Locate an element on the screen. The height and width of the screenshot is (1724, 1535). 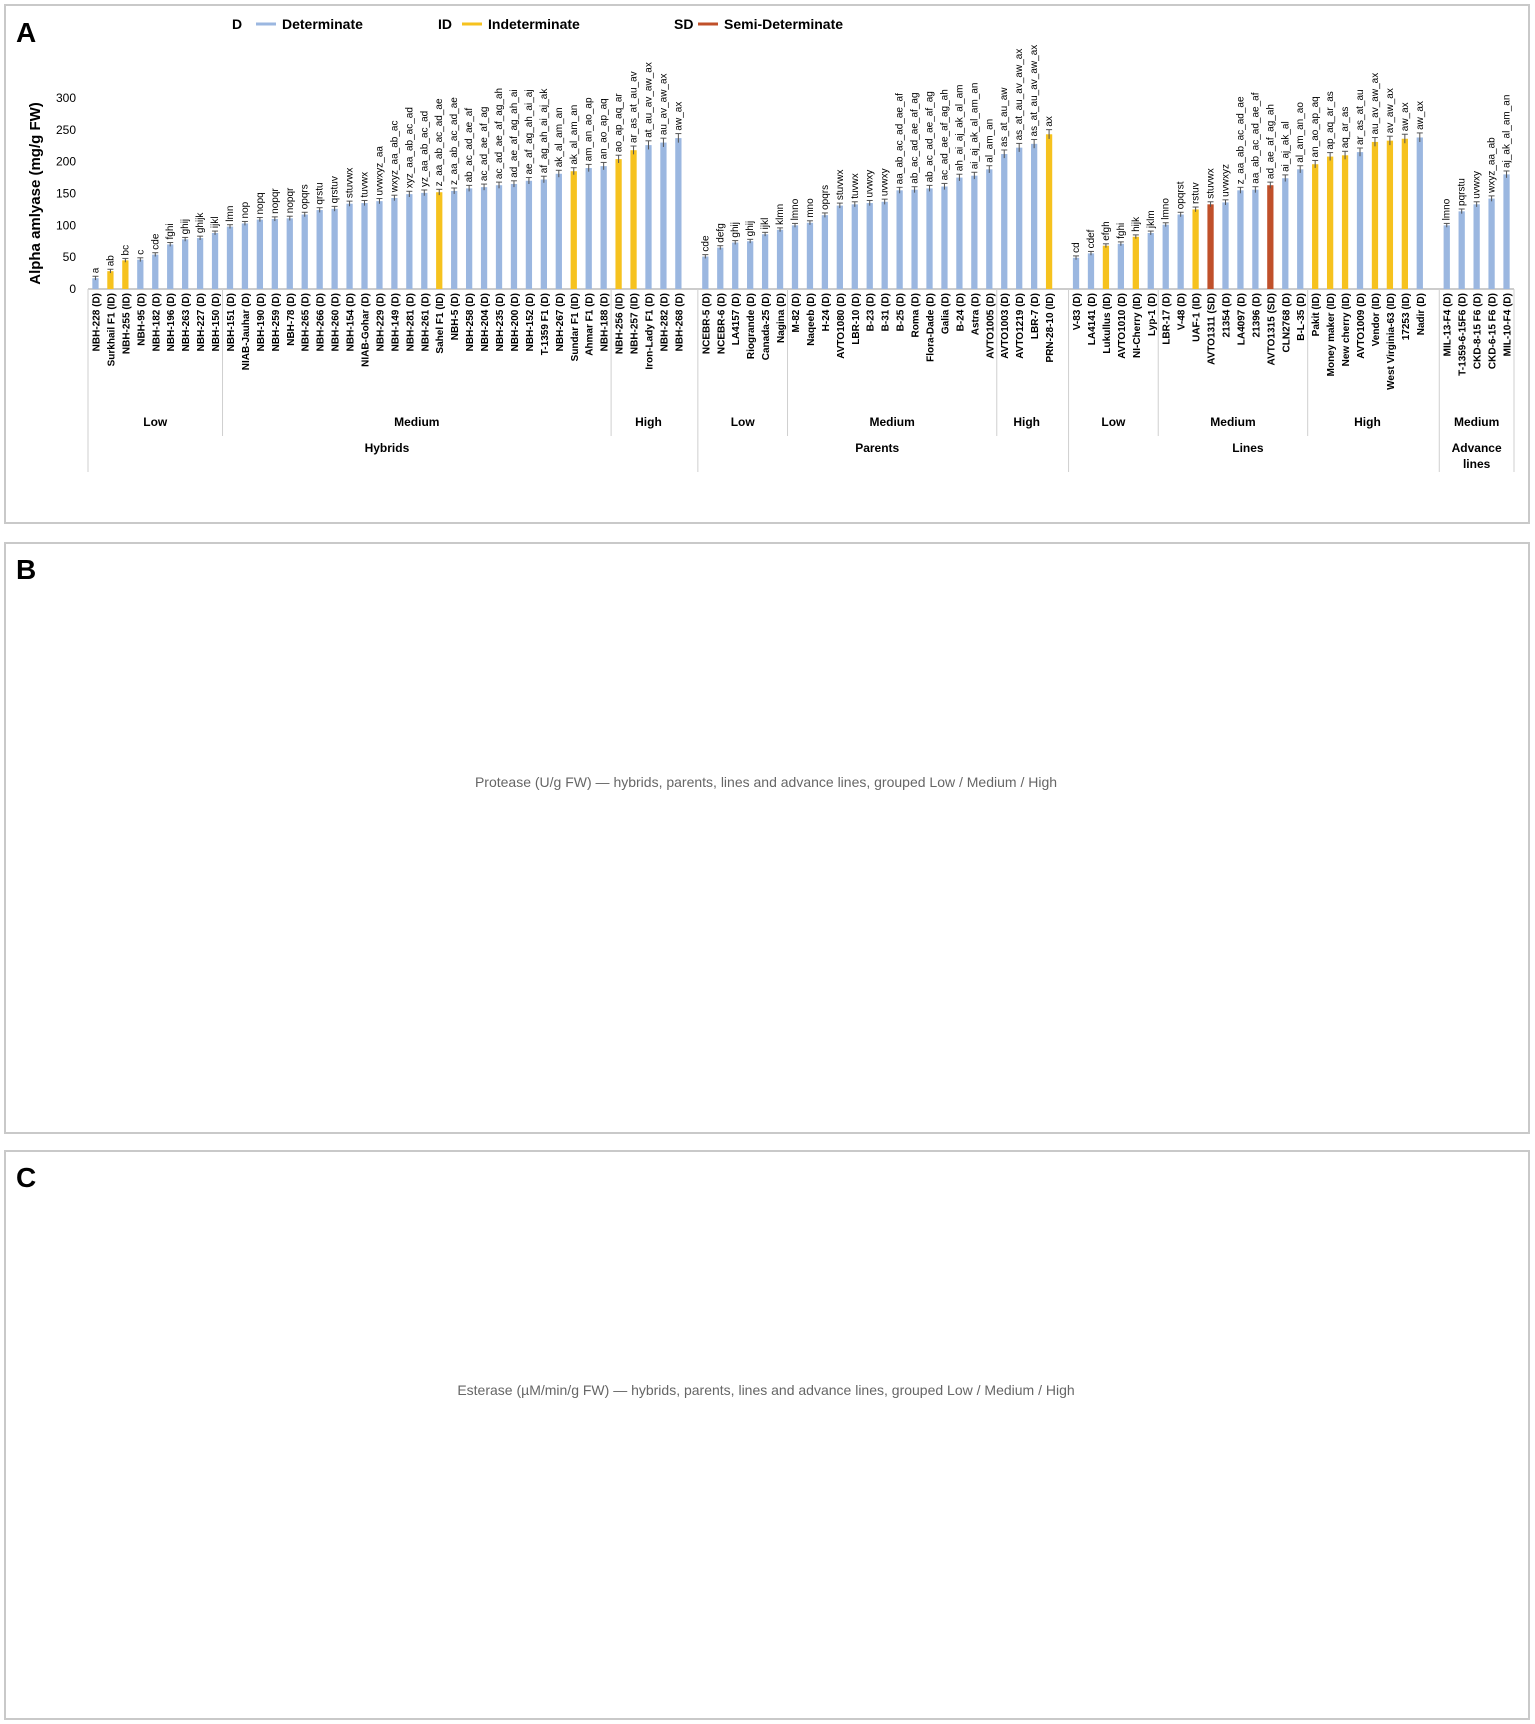
significance-label: tuvwx is located at coordinates (855, 186).